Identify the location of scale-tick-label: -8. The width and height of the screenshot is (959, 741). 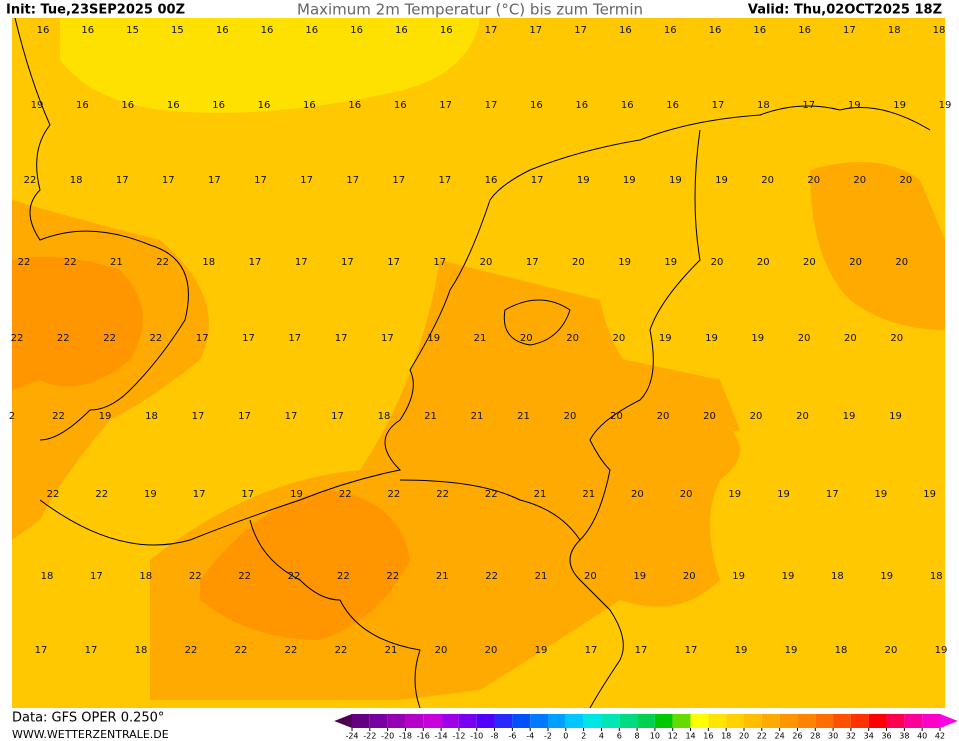
(495, 736).